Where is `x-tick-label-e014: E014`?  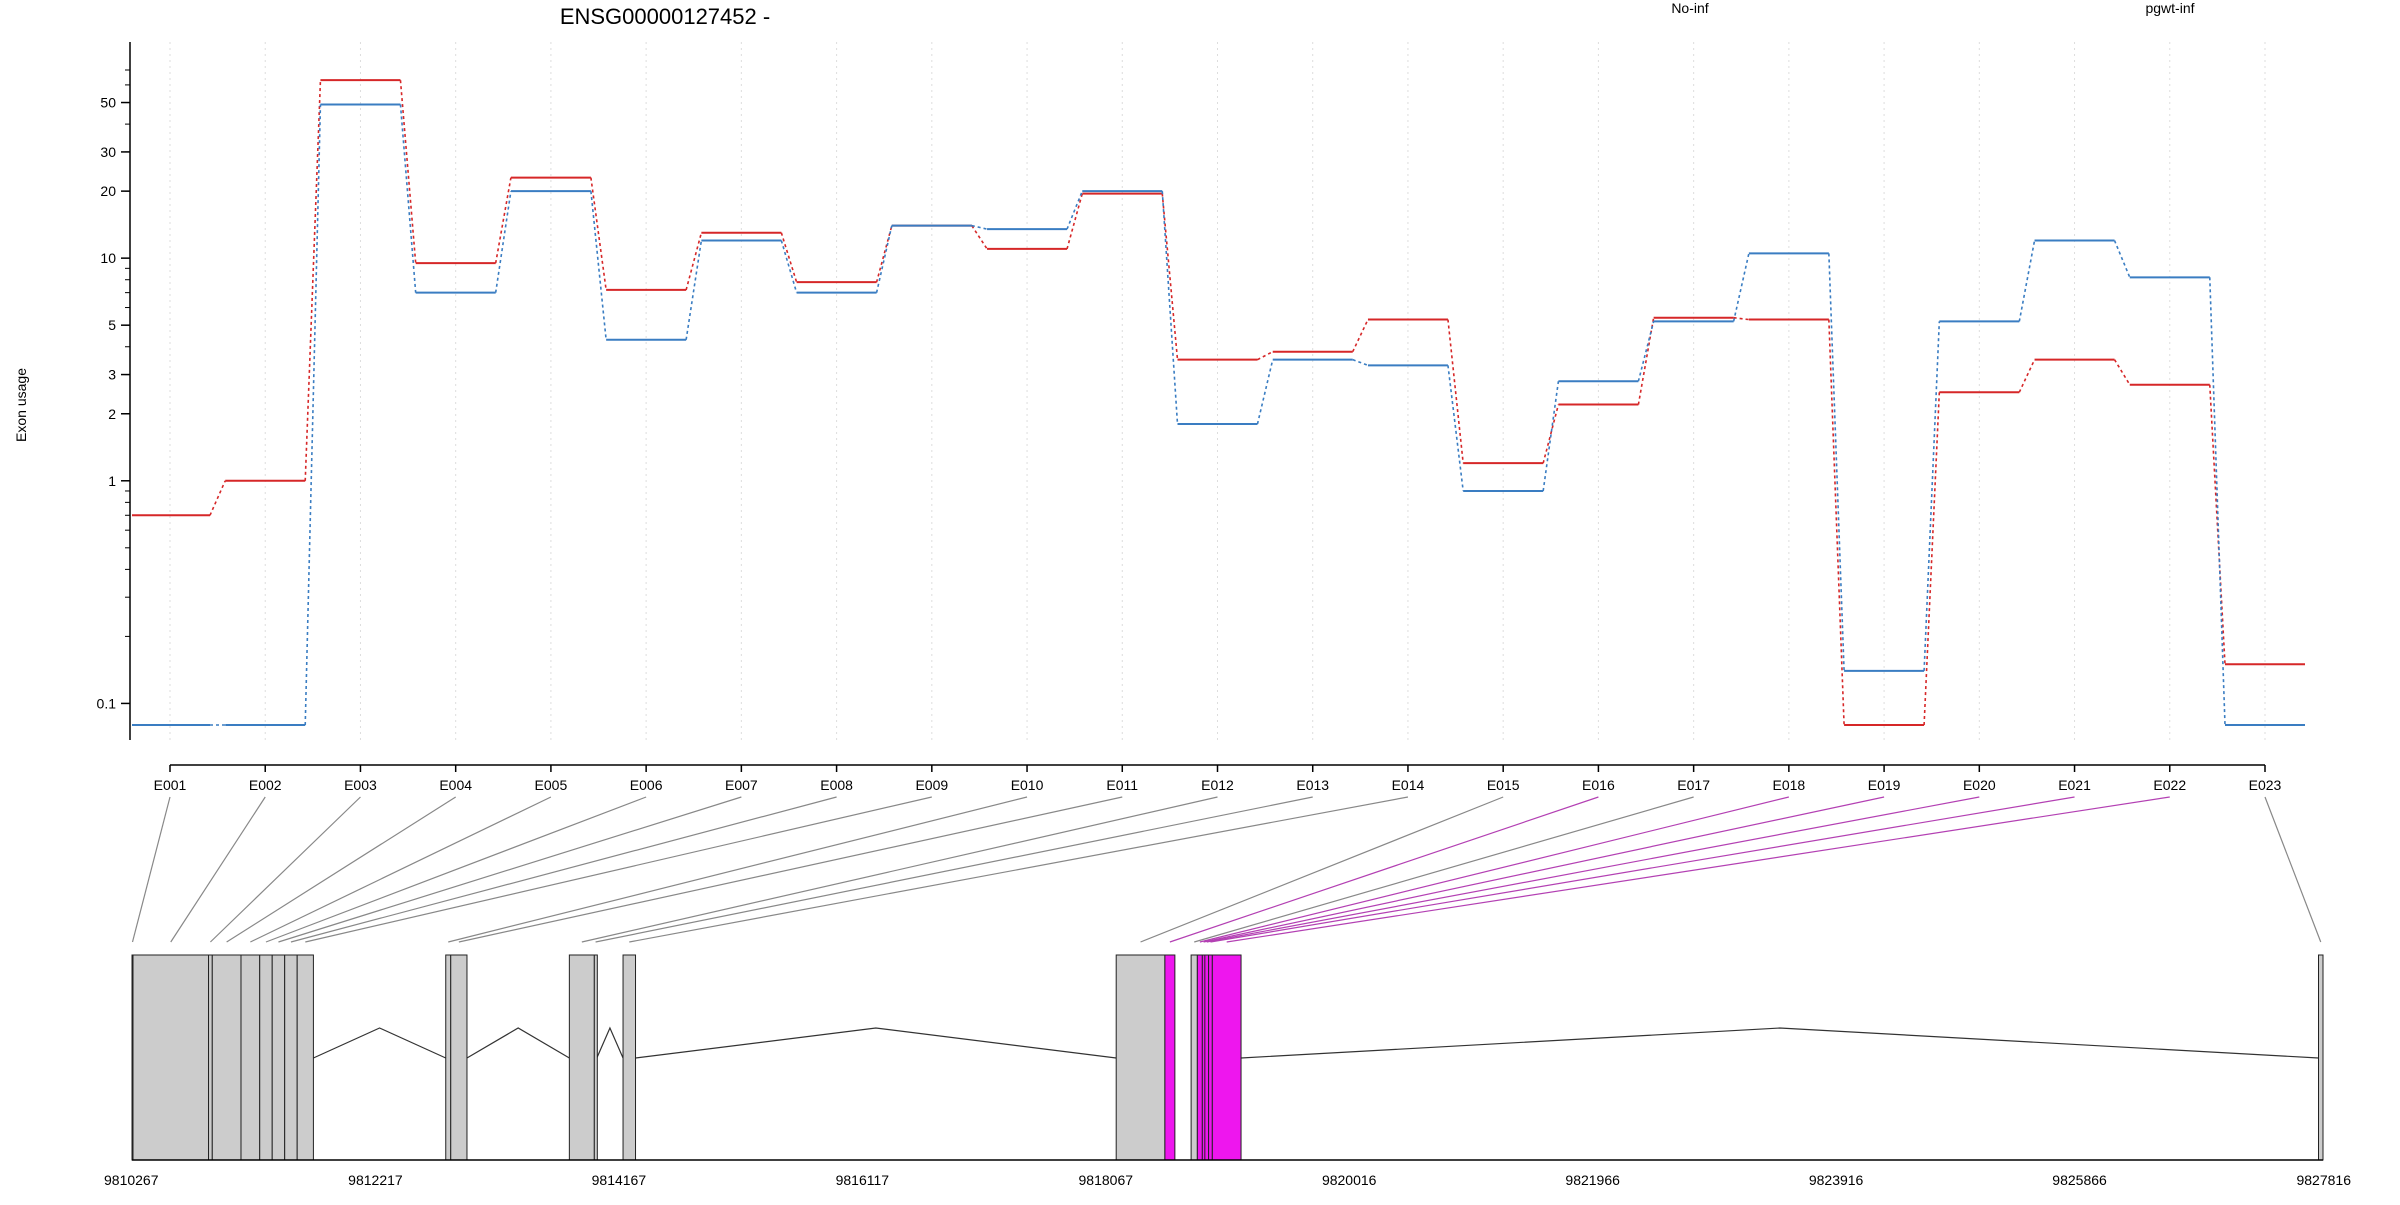
x-tick-label-e014: E014 is located at coordinates (1408, 785).